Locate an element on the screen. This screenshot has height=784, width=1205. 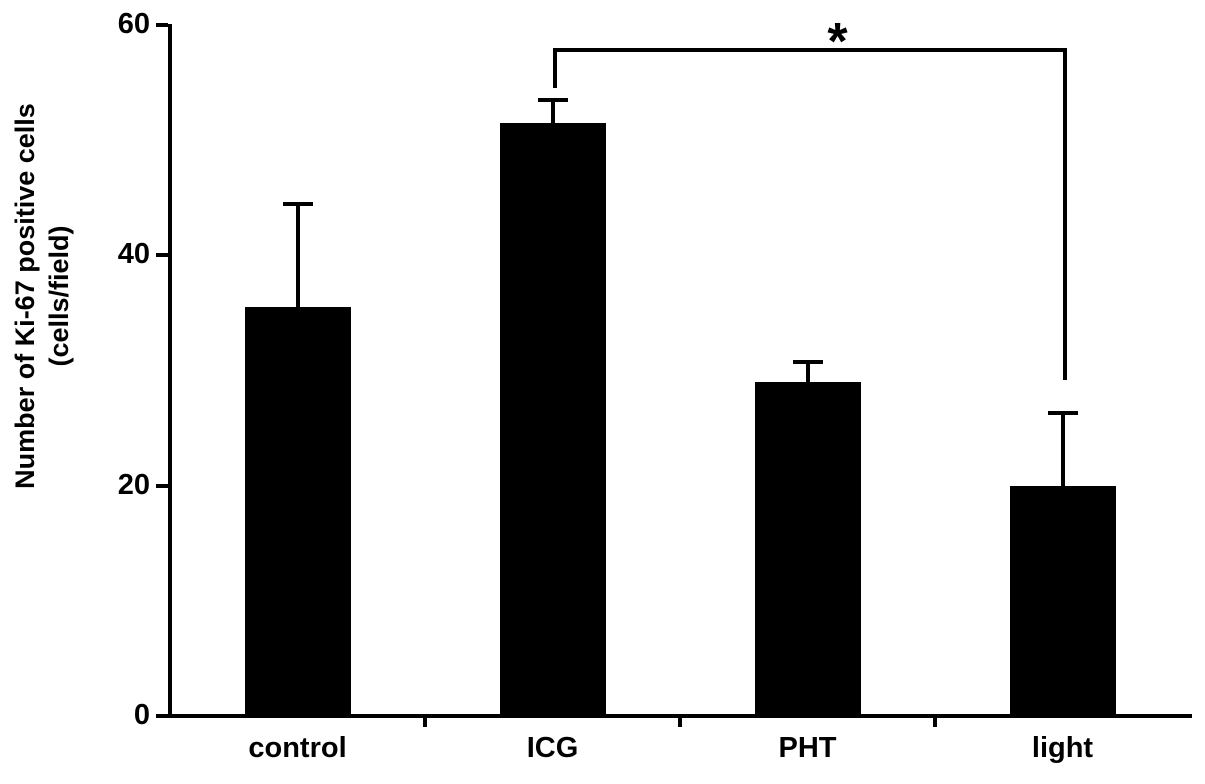
bar-ICG is located at coordinates (552, 419).